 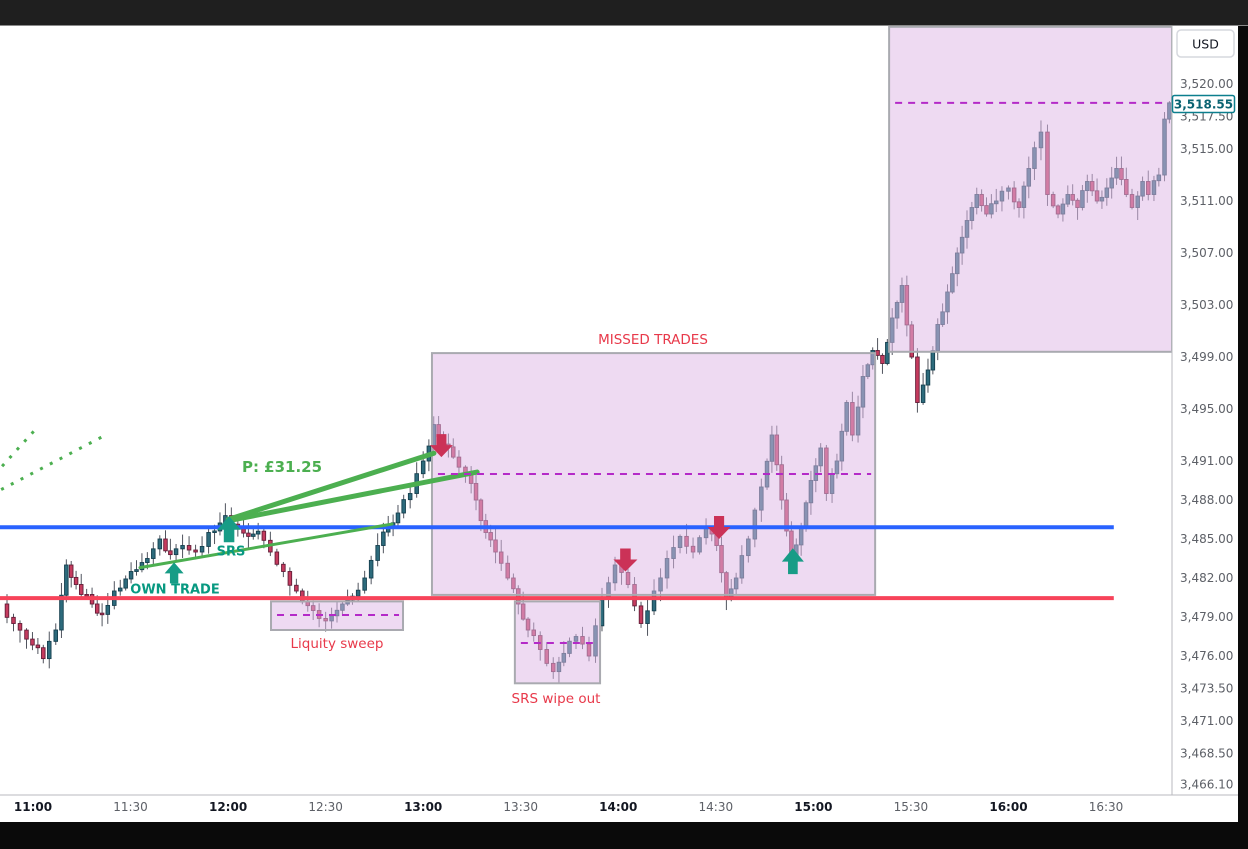 I want to click on price-tick-label: 3,485.00, so click(x=1206, y=539).